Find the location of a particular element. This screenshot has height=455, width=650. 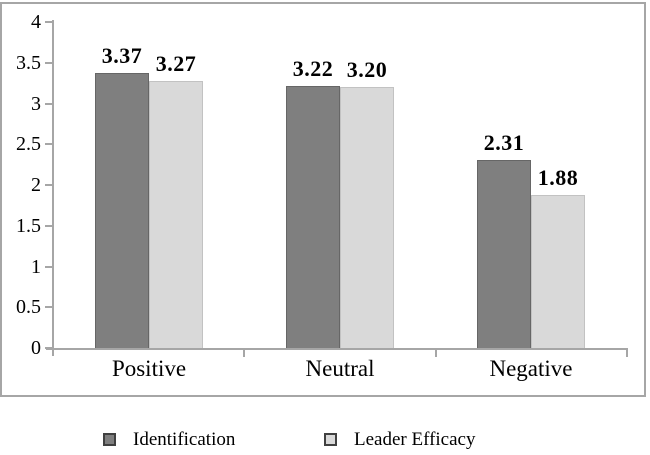

legend-swatch-leader-efficacy is located at coordinates (330, 439).